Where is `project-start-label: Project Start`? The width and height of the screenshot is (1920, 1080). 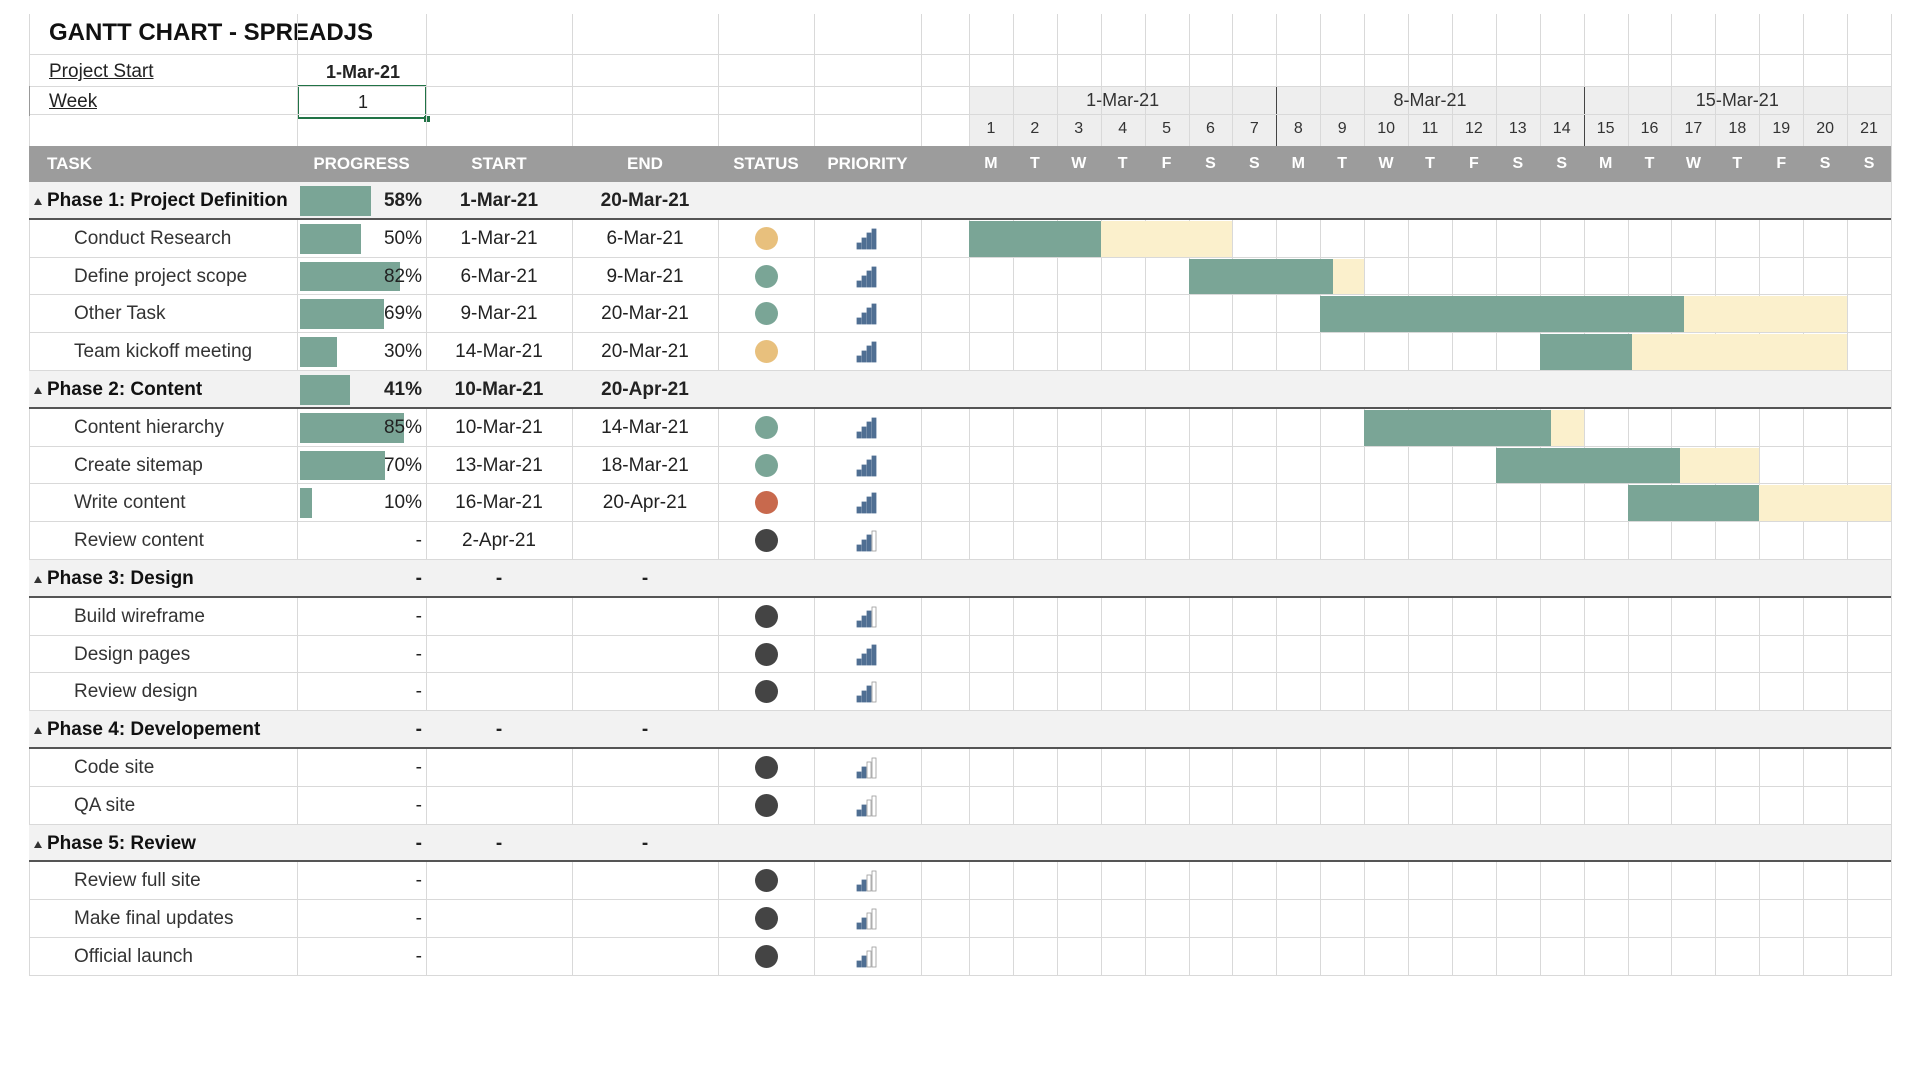
project-start-label: Project Start is located at coordinates (101, 71).